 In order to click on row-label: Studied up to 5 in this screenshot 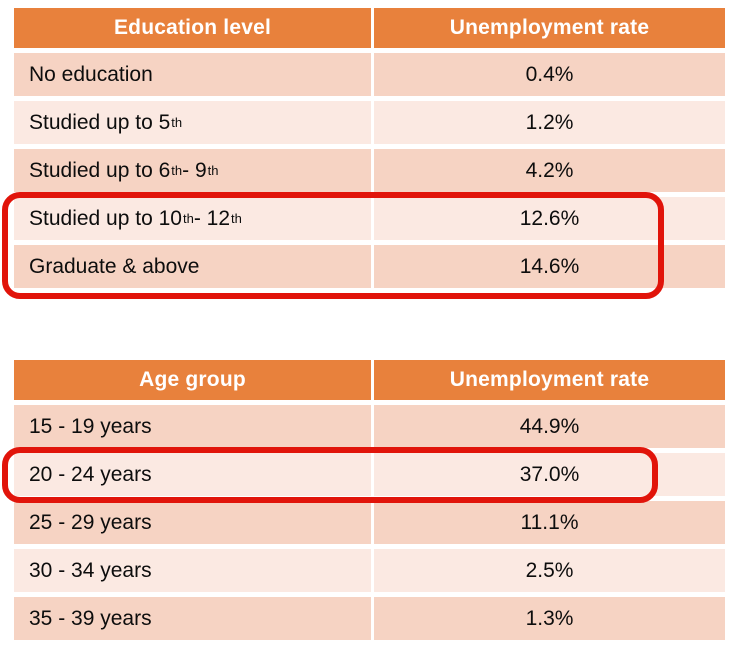, I will do `click(100, 122)`.